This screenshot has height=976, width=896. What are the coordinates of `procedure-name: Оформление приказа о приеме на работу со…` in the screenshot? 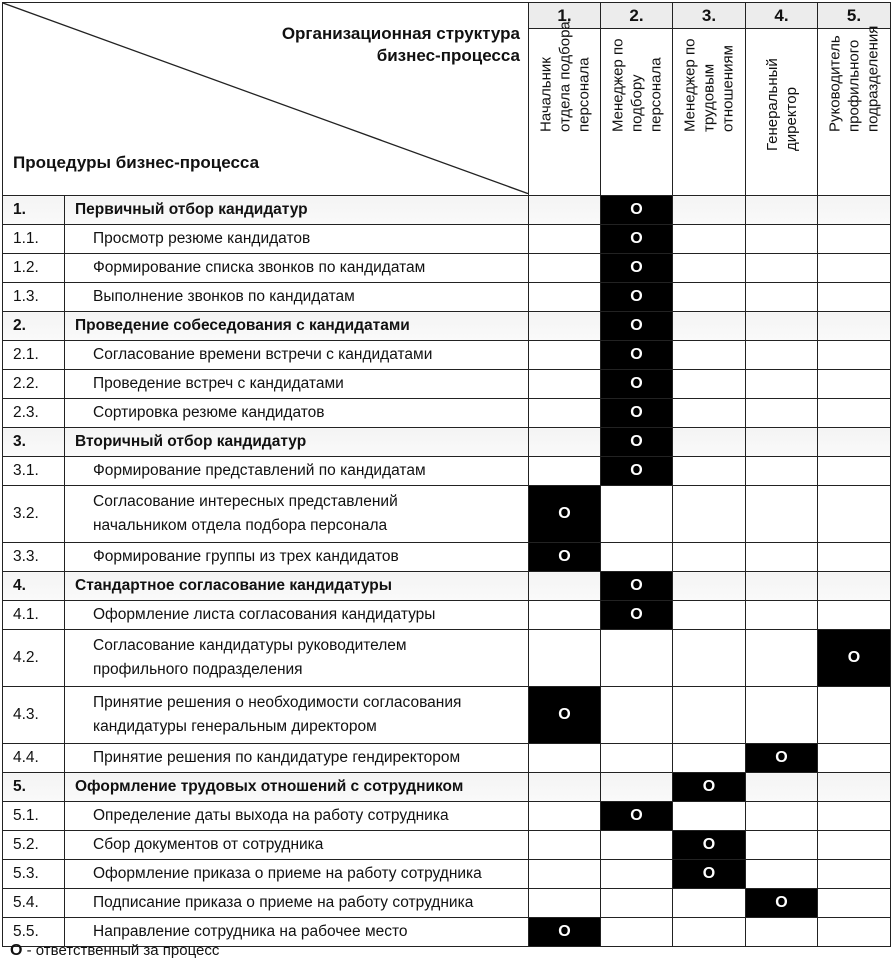 It's located at (296, 874).